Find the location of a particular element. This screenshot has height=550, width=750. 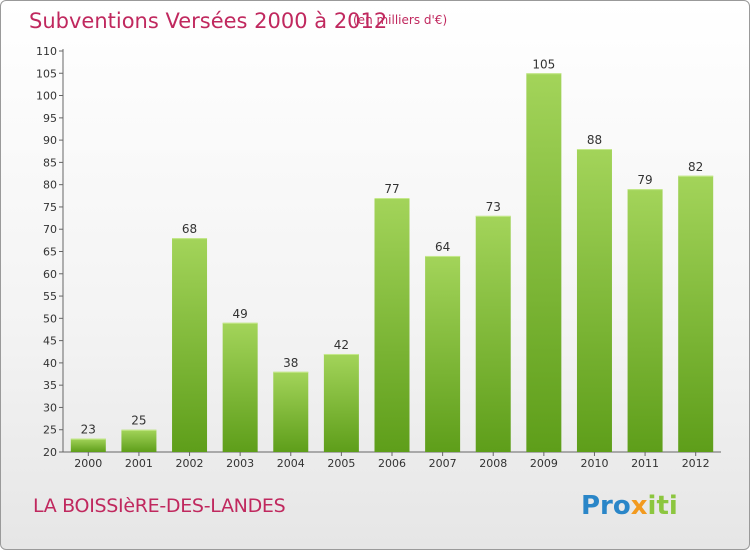

bar-2008 is located at coordinates (493, 333).